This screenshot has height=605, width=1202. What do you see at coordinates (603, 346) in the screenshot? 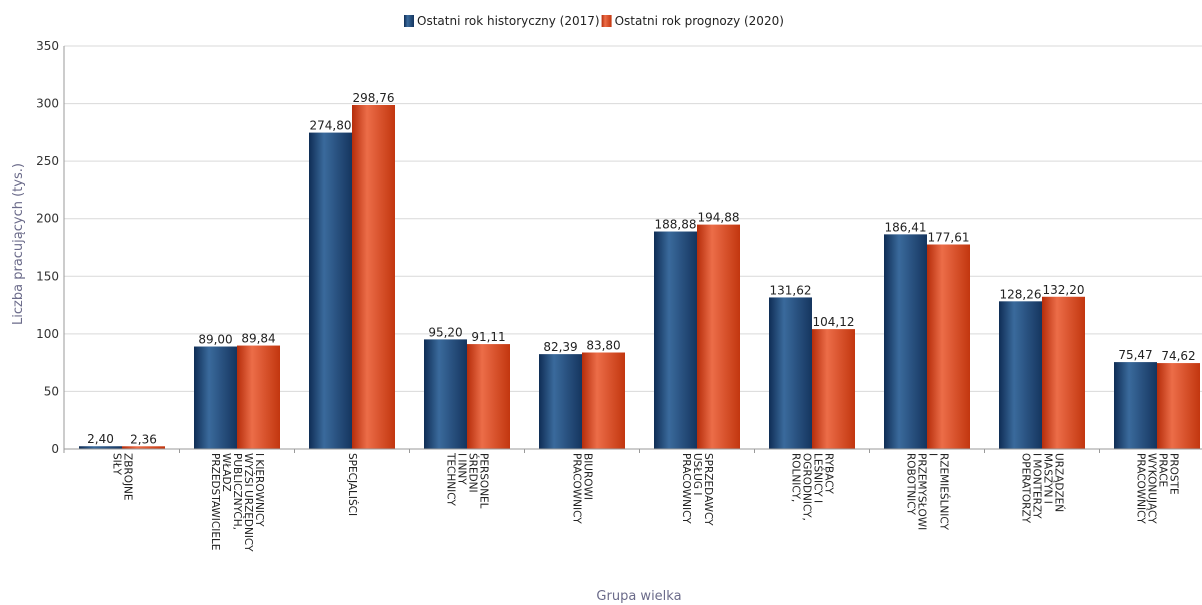
I see `data-label: 83,80` at bounding box center [603, 346].